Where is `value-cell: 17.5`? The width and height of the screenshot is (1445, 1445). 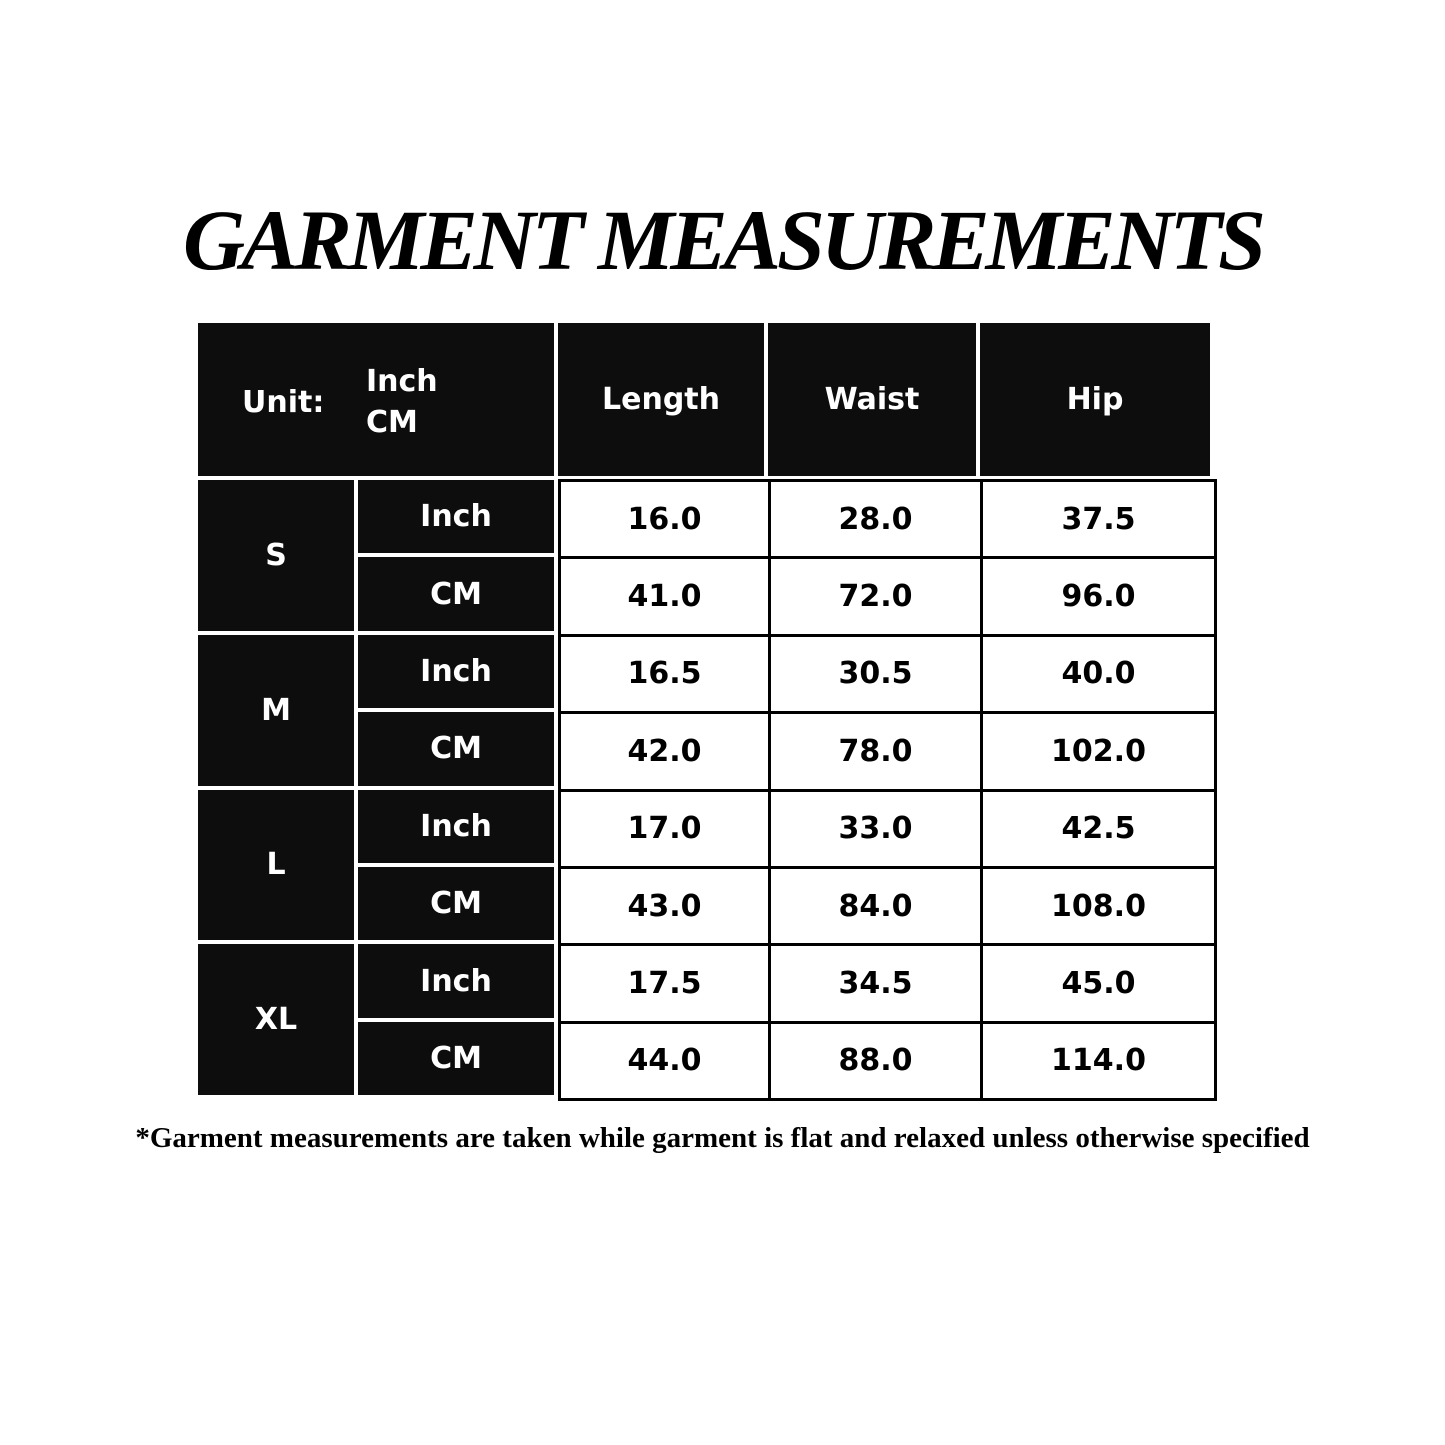 value-cell: 17.5 is located at coordinates (664, 983).